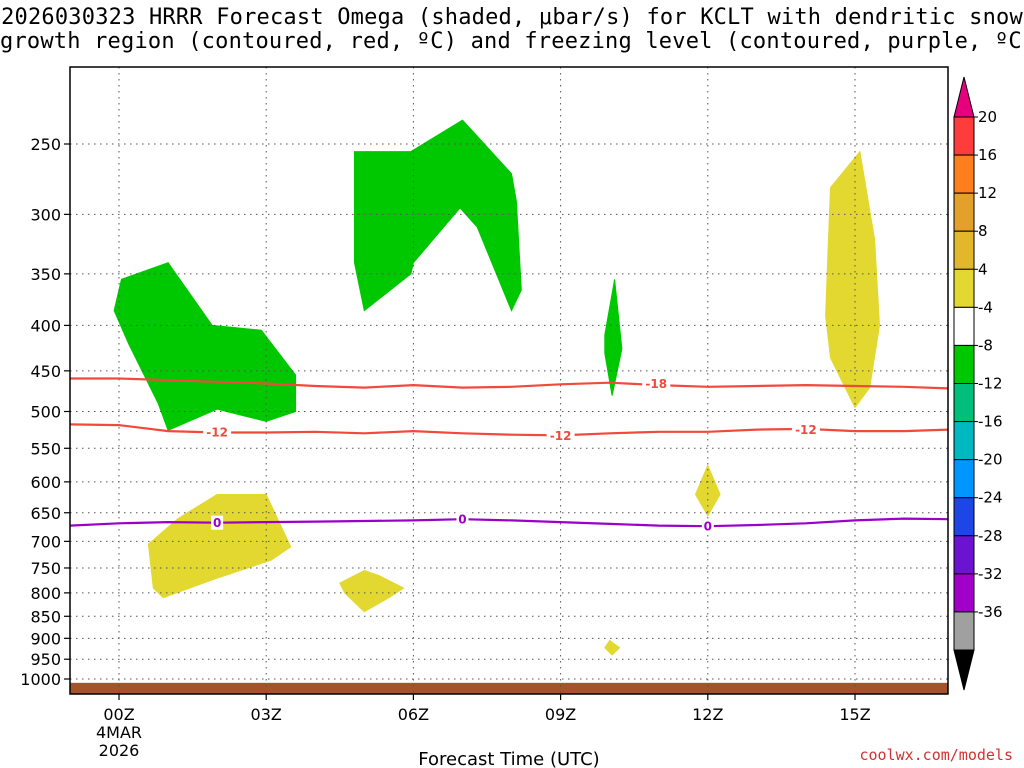 The image size is (1024, 768). Describe the element at coordinates (45, 144) in the screenshot. I see `y-tick-label: 250` at that location.